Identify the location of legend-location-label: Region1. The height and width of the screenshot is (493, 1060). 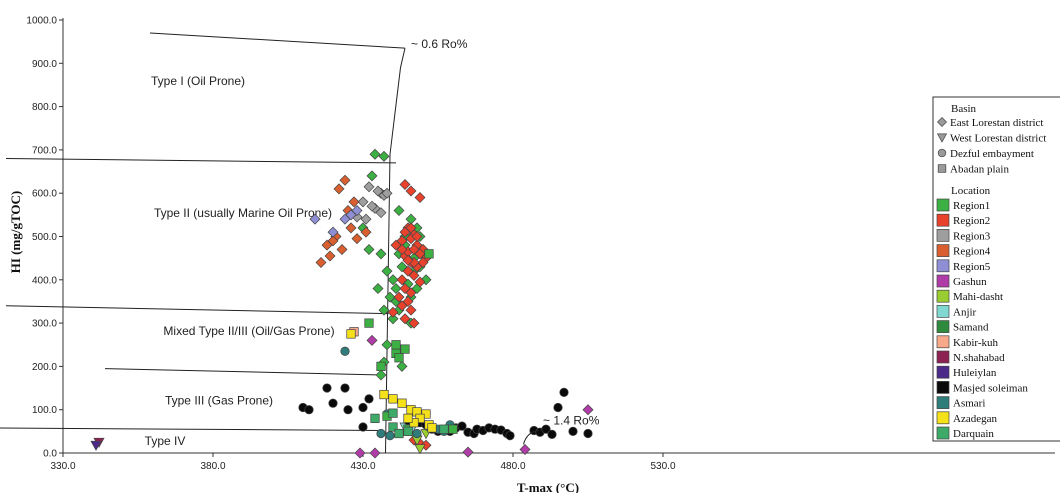
(971, 206).